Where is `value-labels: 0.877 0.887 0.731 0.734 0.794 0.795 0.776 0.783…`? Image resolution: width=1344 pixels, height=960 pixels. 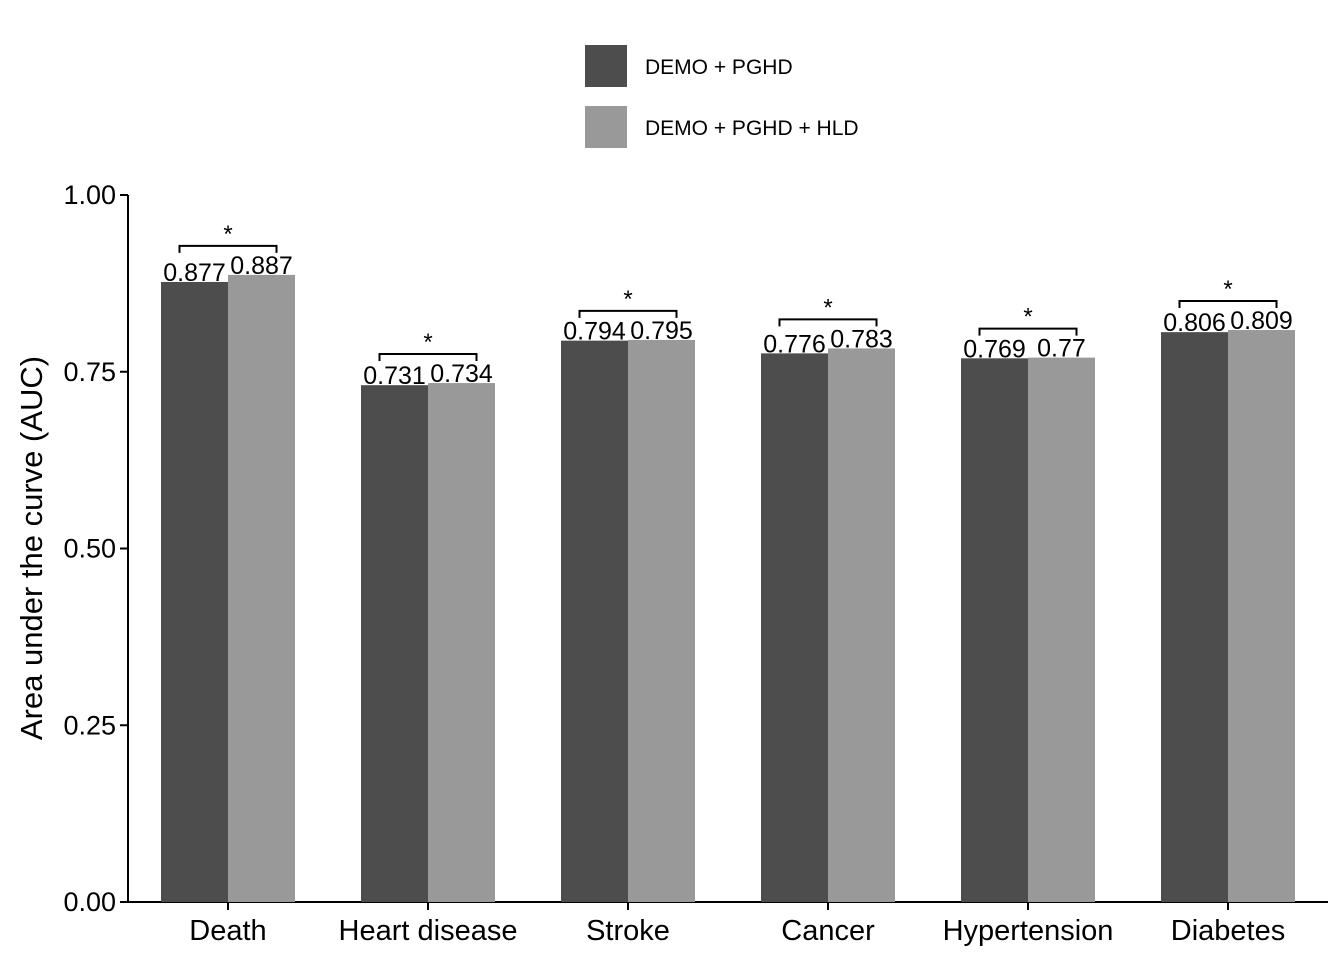
value-labels: 0.877 0.887 0.731 0.734 0.794 0.795 0.776 0.783… is located at coordinates (728, 321).